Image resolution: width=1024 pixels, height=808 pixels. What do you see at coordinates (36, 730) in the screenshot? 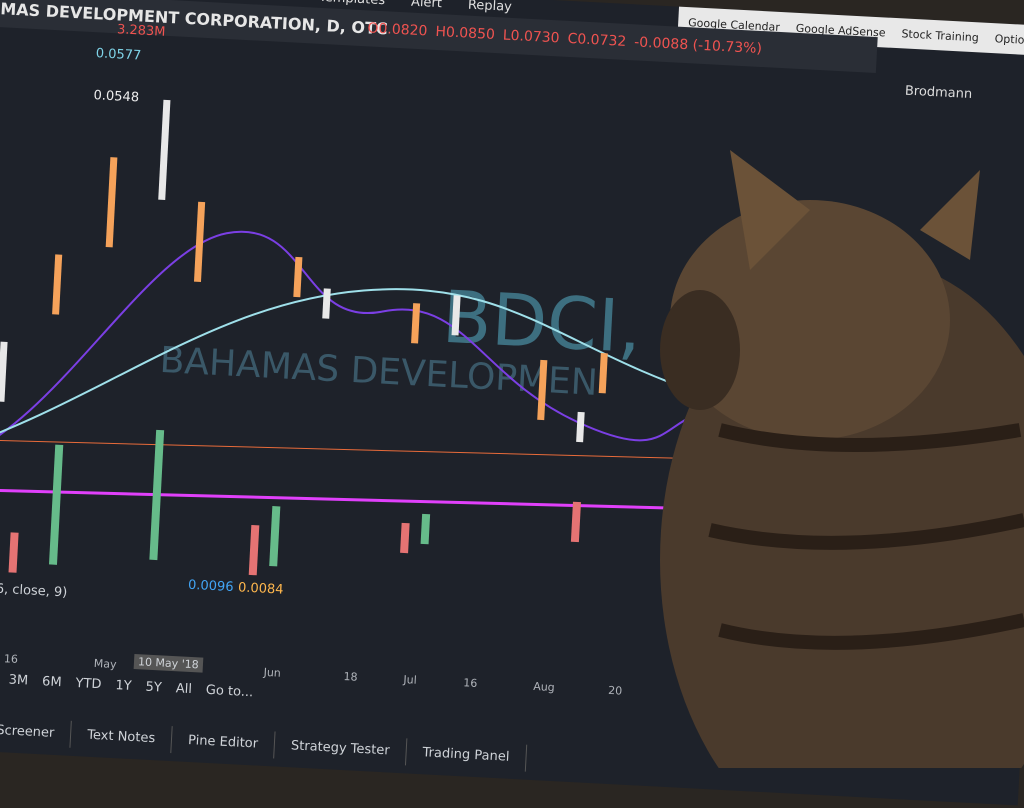
I see `tab: Stock Screener` at bounding box center [36, 730].